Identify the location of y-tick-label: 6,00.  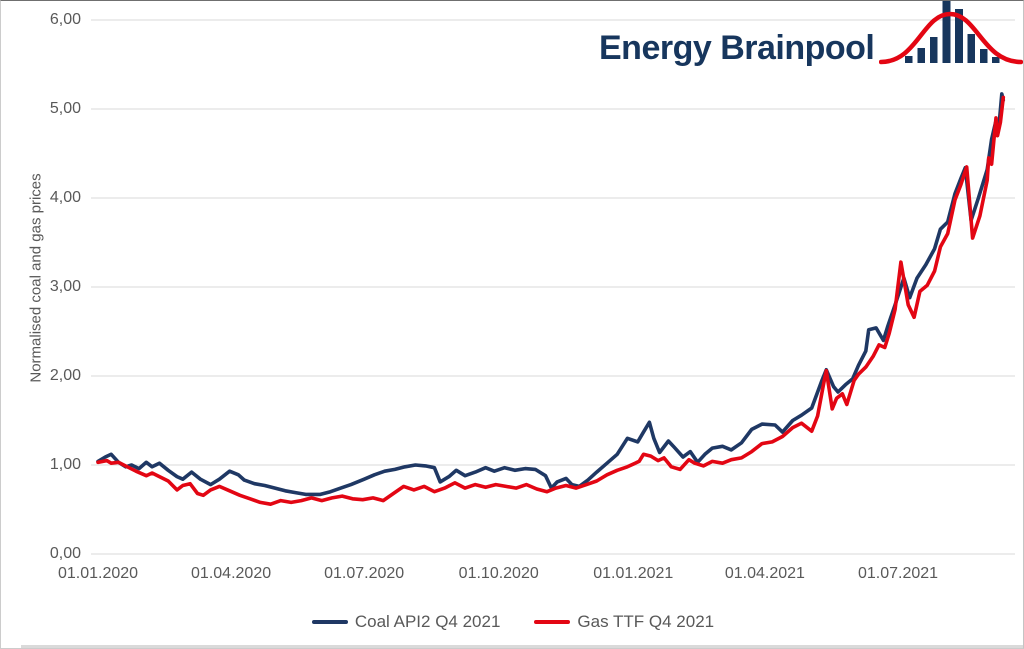
(65, 19).